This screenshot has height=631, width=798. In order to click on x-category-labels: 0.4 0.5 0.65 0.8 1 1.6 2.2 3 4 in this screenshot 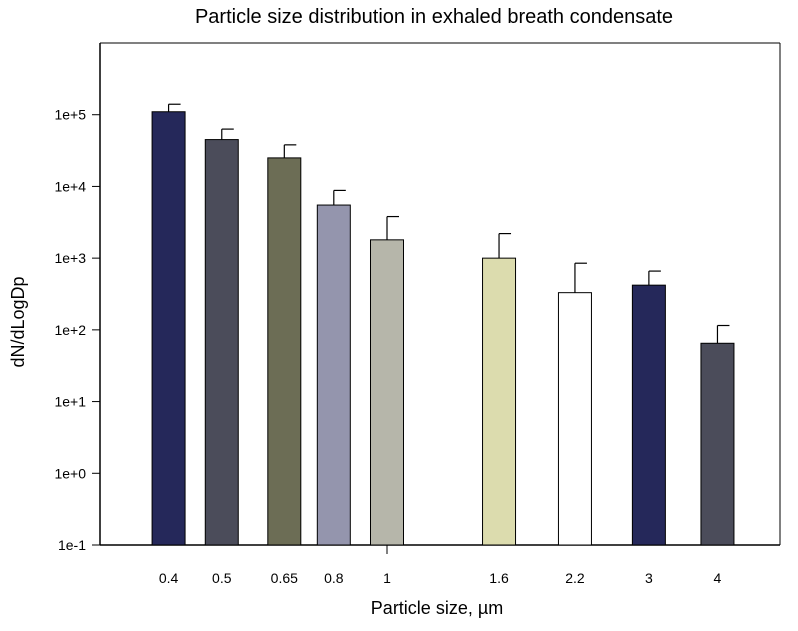, I will do `click(440, 578)`.